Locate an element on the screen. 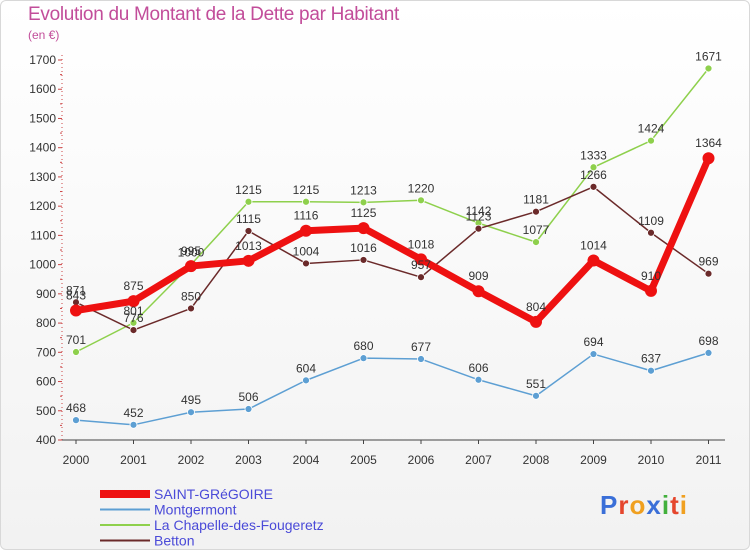 The image size is (750, 550). data-label: 694 is located at coordinates (593, 342).